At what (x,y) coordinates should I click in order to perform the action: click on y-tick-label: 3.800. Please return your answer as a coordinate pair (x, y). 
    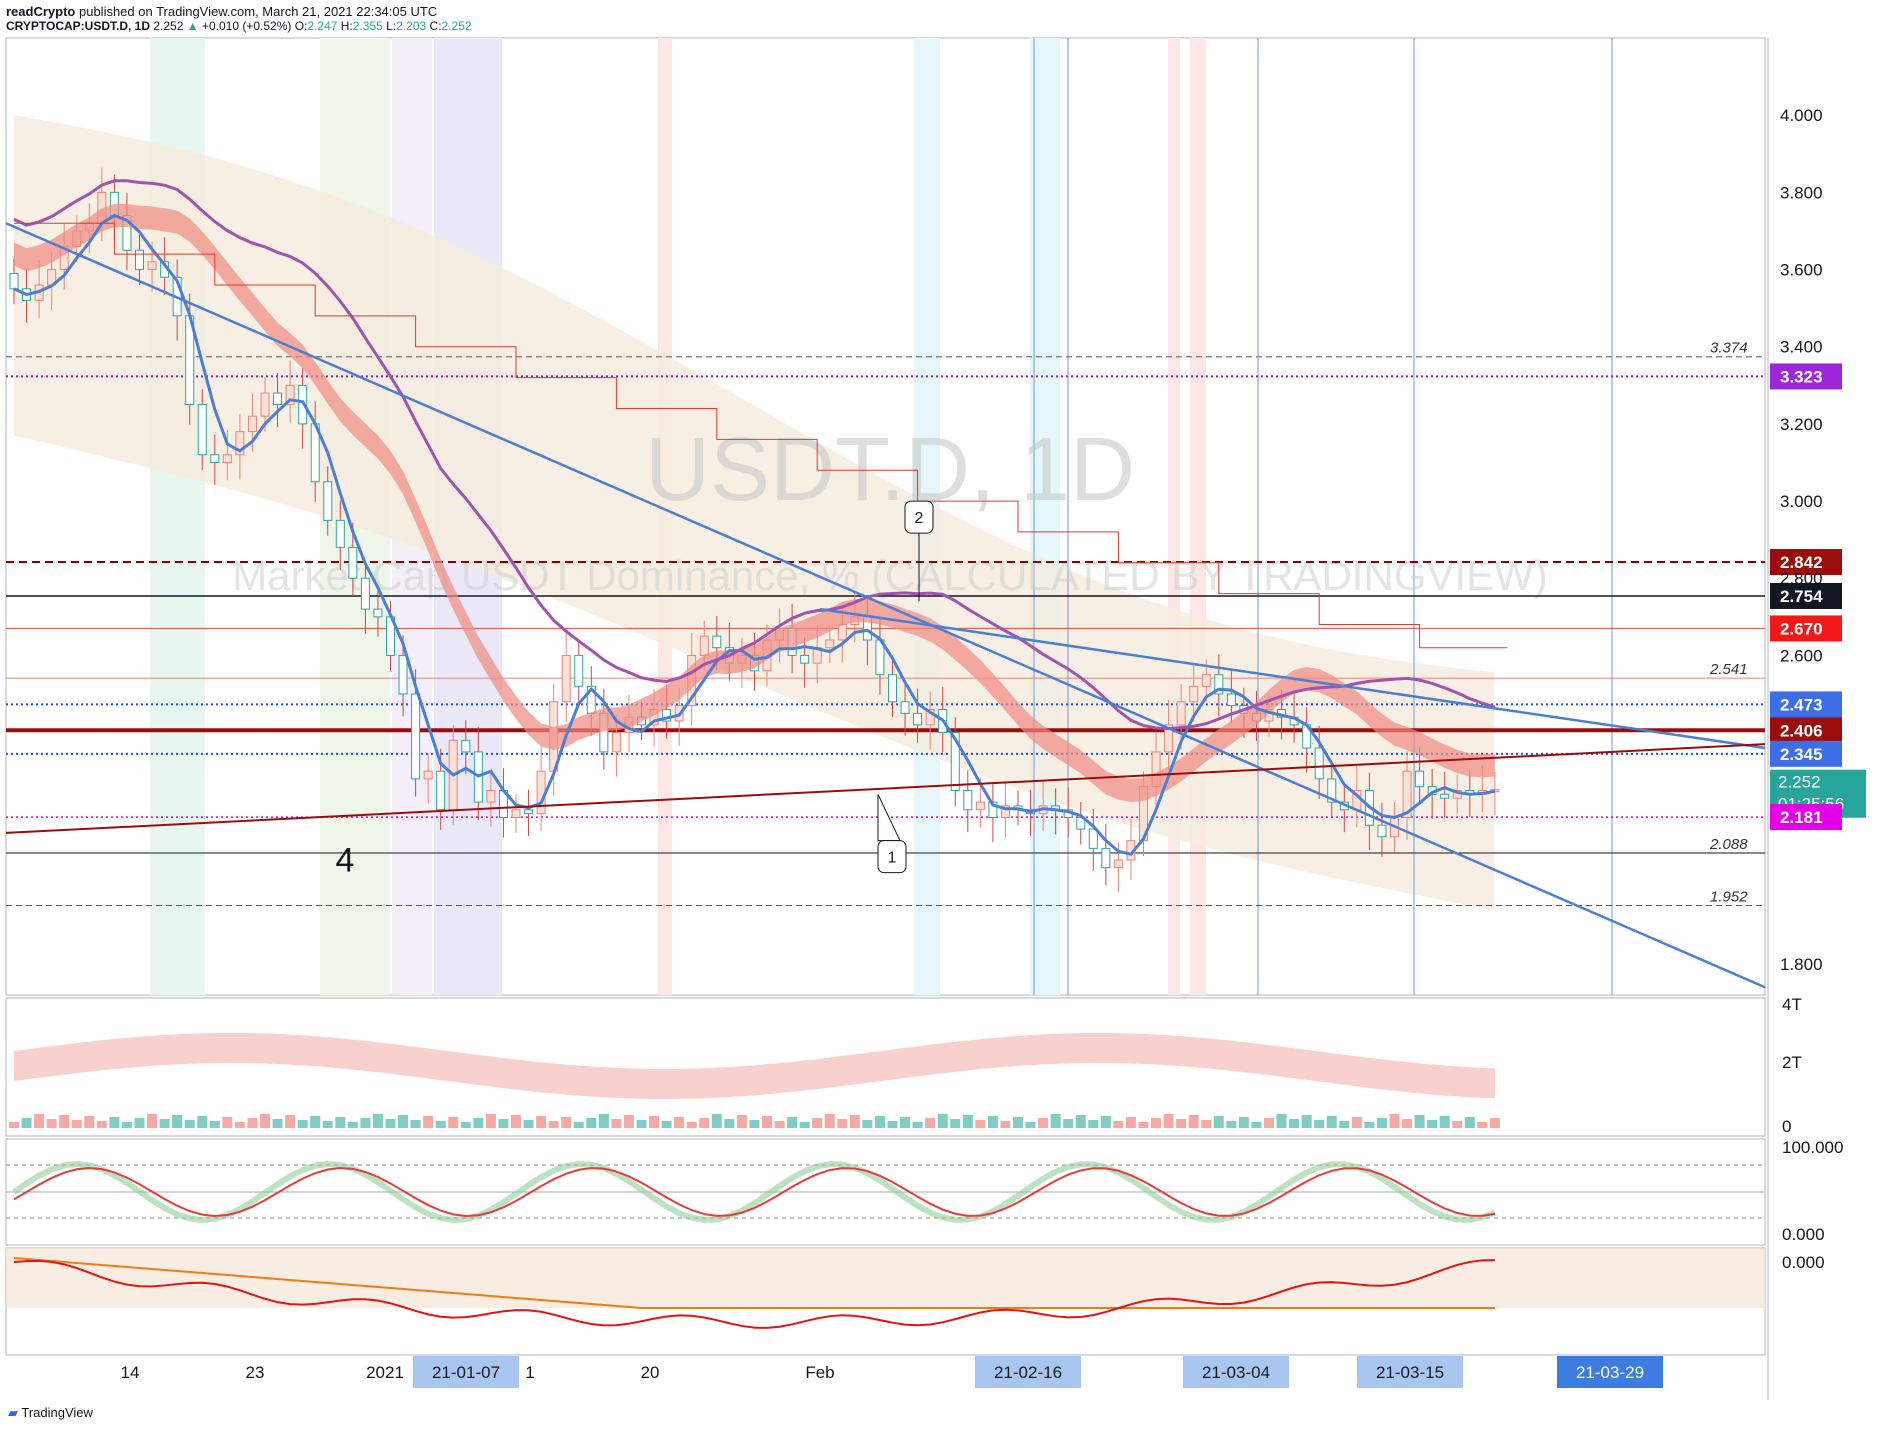
    Looking at the image, I should click on (1801, 192).